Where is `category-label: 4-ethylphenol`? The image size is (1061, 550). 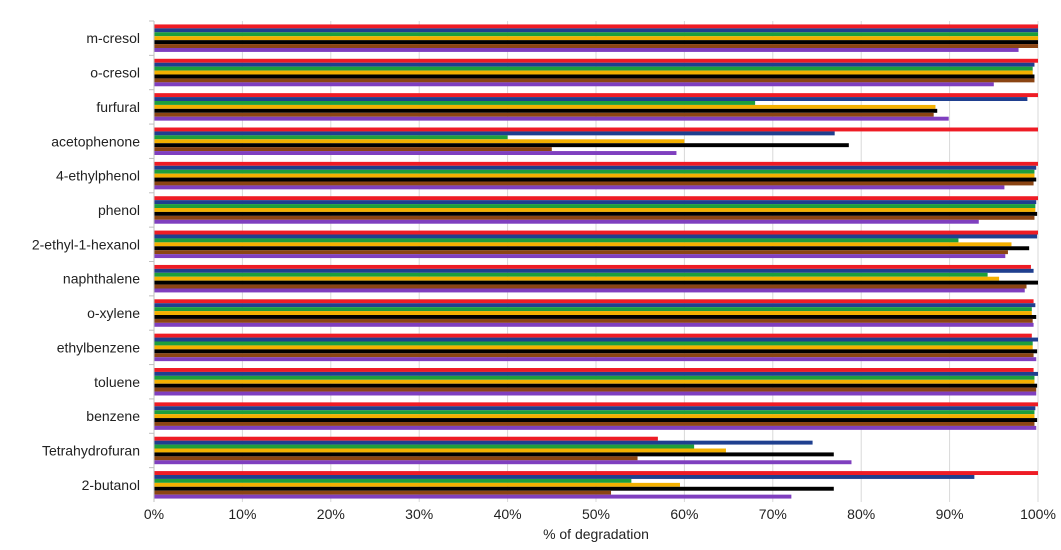 category-label: 4-ethylphenol is located at coordinates (98, 176).